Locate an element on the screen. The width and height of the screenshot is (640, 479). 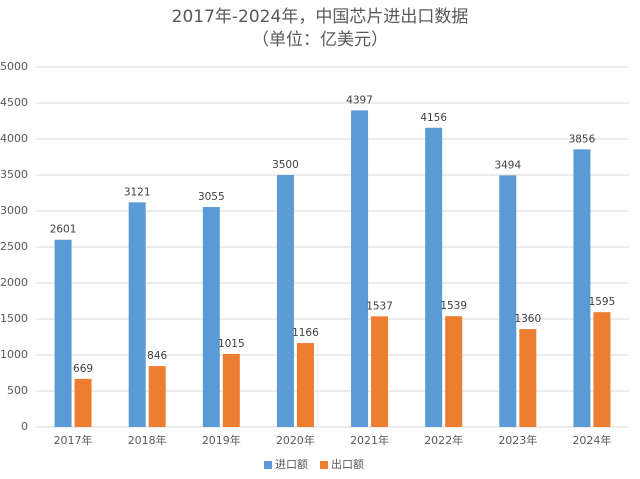
y-tick-label: 0 is located at coordinates (24, 426).